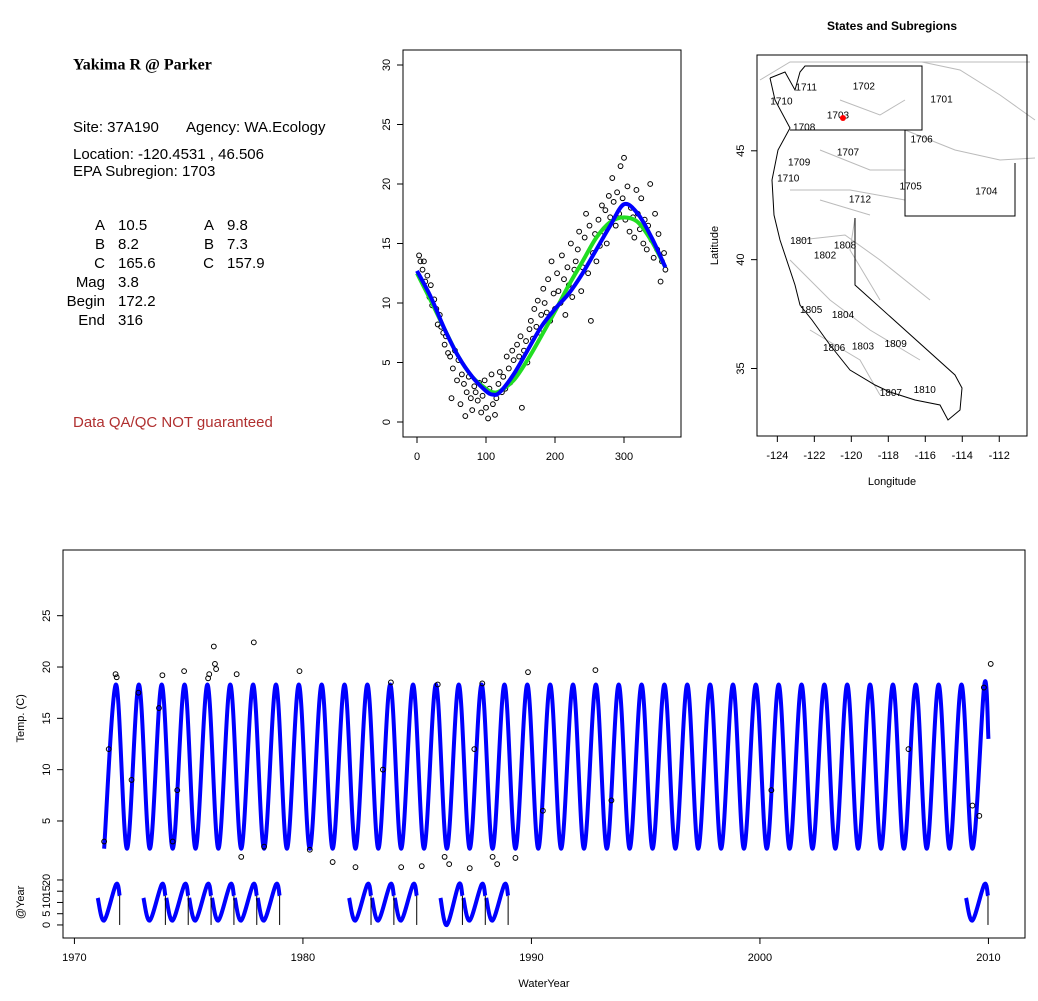 Image resolution: width=1038 pixels, height=1001 pixels. Describe the element at coordinates (741, 368) in the screenshot. I see `y-tick-label: 35` at that location.